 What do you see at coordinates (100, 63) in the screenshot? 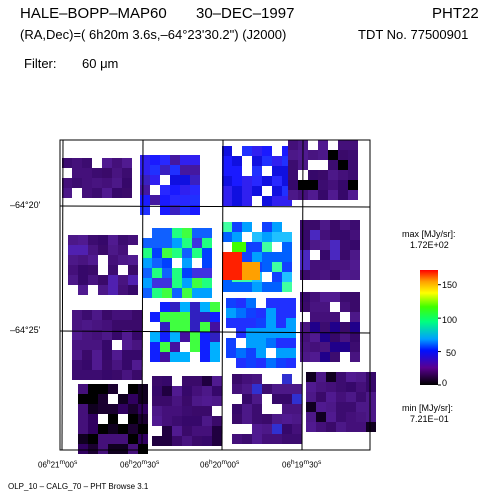
I see `filter-value: 60 μm` at bounding box center [100, 63].